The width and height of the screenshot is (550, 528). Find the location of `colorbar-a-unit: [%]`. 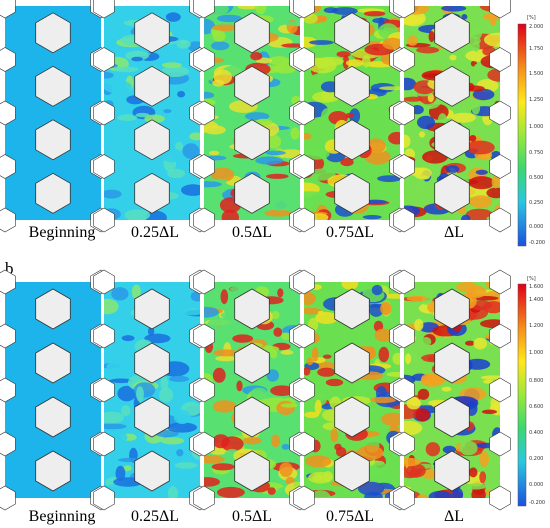

colorbar-a-unit: [%] is located at coordinates (531, 18).